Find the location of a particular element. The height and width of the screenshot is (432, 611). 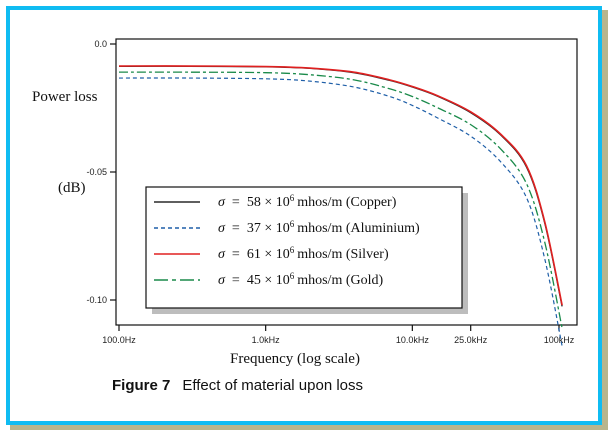

x-tick-label: 10.0kHz is located at coordinates (413, 340).